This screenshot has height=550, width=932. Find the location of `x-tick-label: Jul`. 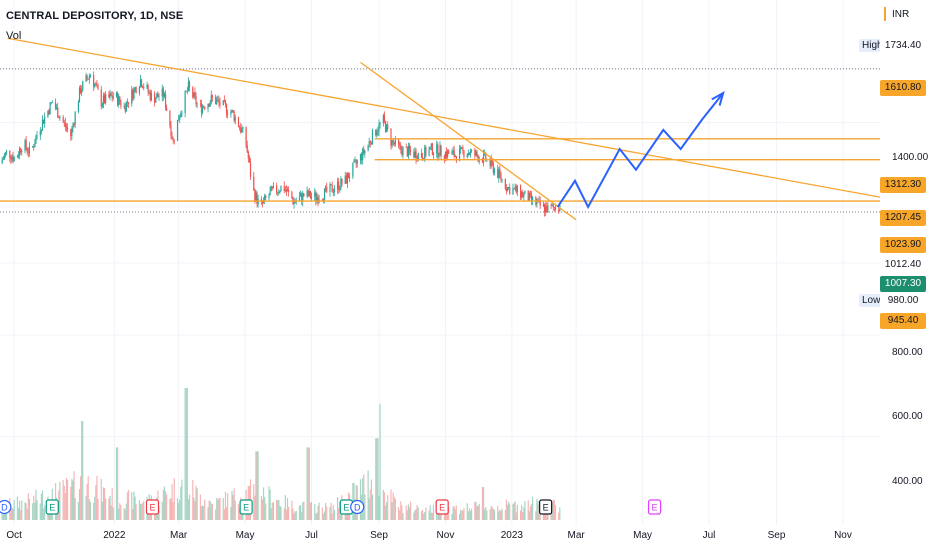

x-tick-label: Jul is located at coordinates (709, 535).